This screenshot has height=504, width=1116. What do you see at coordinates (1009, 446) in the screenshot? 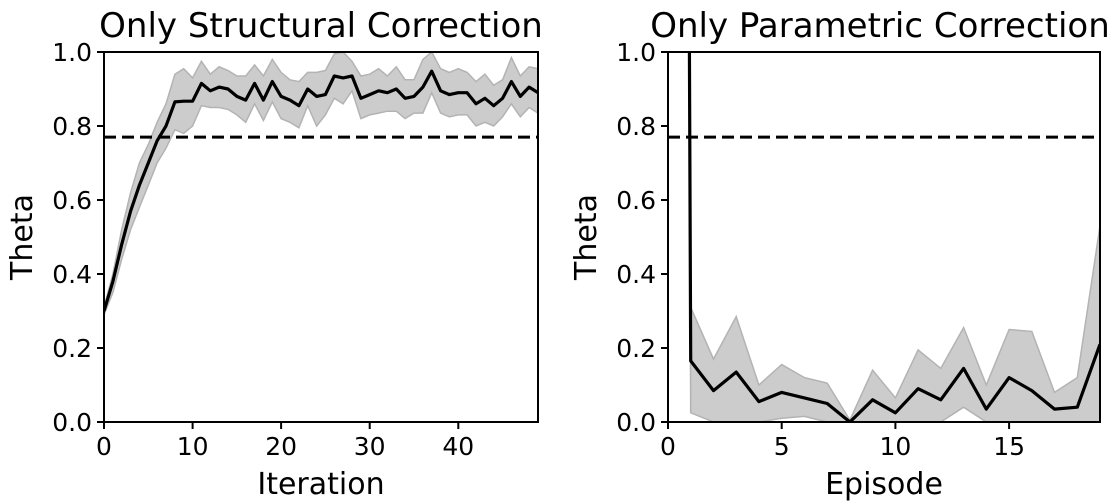
I see `x-tick-label: 15` at bounding box center [1009, 446].